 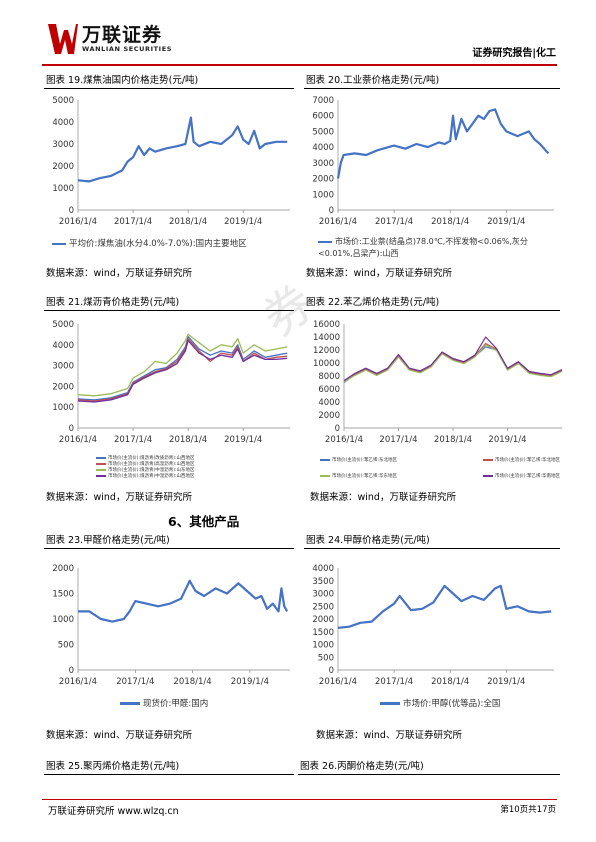 What do you see at coordinates (528, 810) in the screenshot?
I see `footer-page-number: 第10页共17页` at bounding box center [528, 810].